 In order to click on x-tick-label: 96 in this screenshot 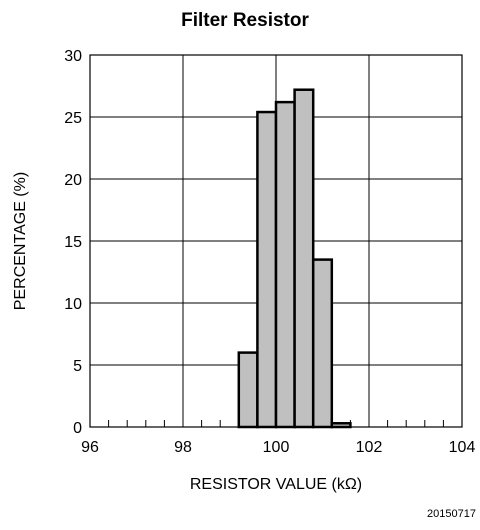, I will do `click(90, 447)`.